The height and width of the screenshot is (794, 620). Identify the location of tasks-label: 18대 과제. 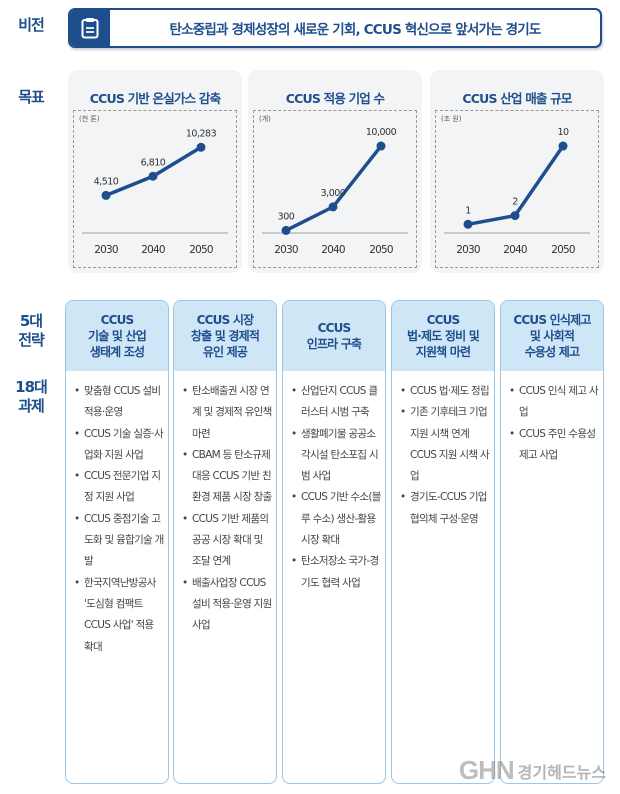
(31, 396).